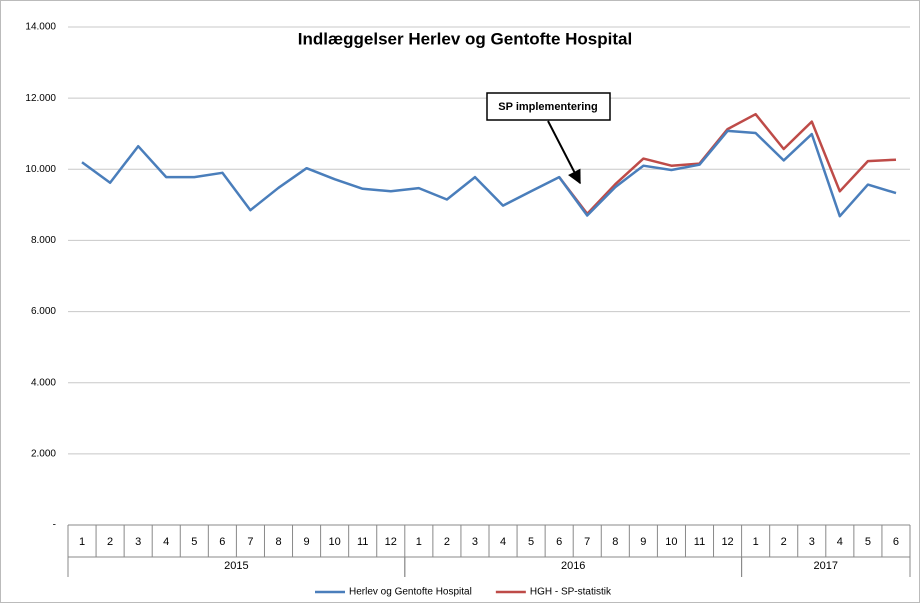 The height and width of the screenshot is (603, 920). Describe the element at coordinates (43, 453) in the screenshot. I see `y-tick-label: 2.000` at that location.